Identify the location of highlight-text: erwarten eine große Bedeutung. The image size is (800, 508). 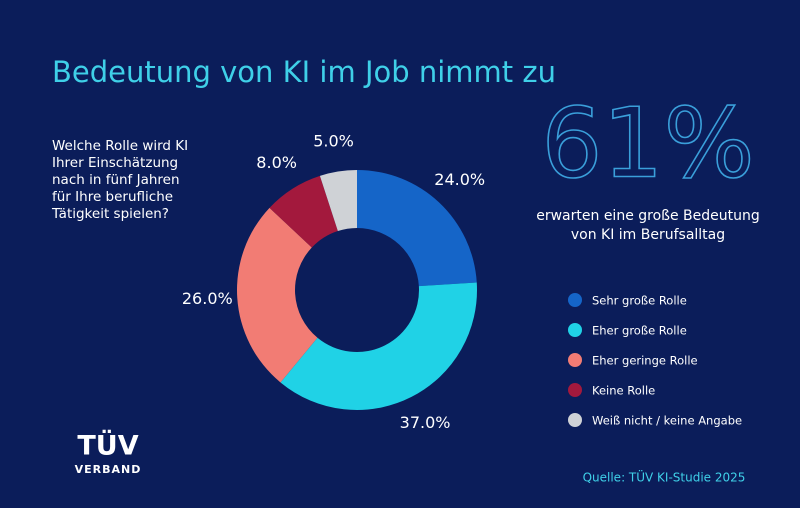
(648, 216).